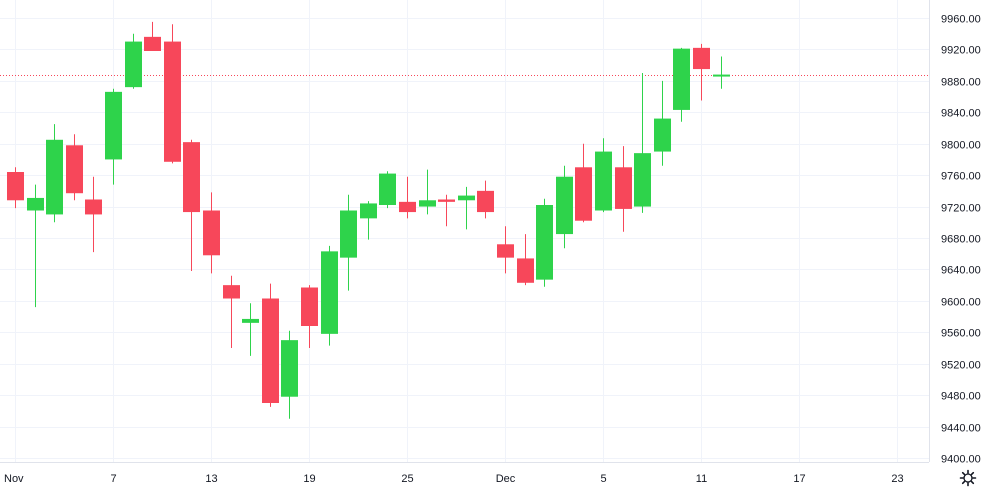 The image size is (989, 489). I want to click on y-tick-label: 9680.00, so click(961, 240).